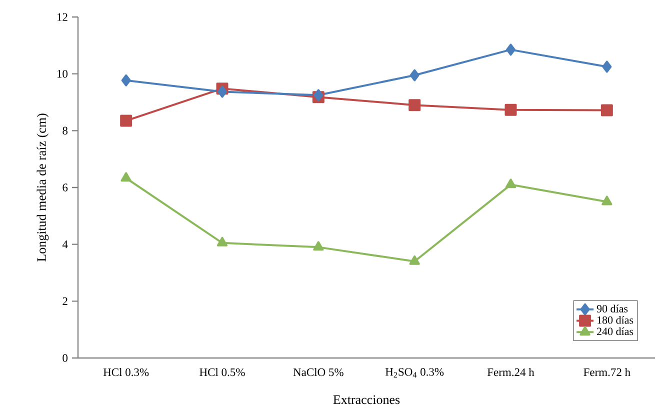 Image resolution: width=656 pixels, height=417 pixels. I want to click on legend-label: 240 días, so click(615, 331).